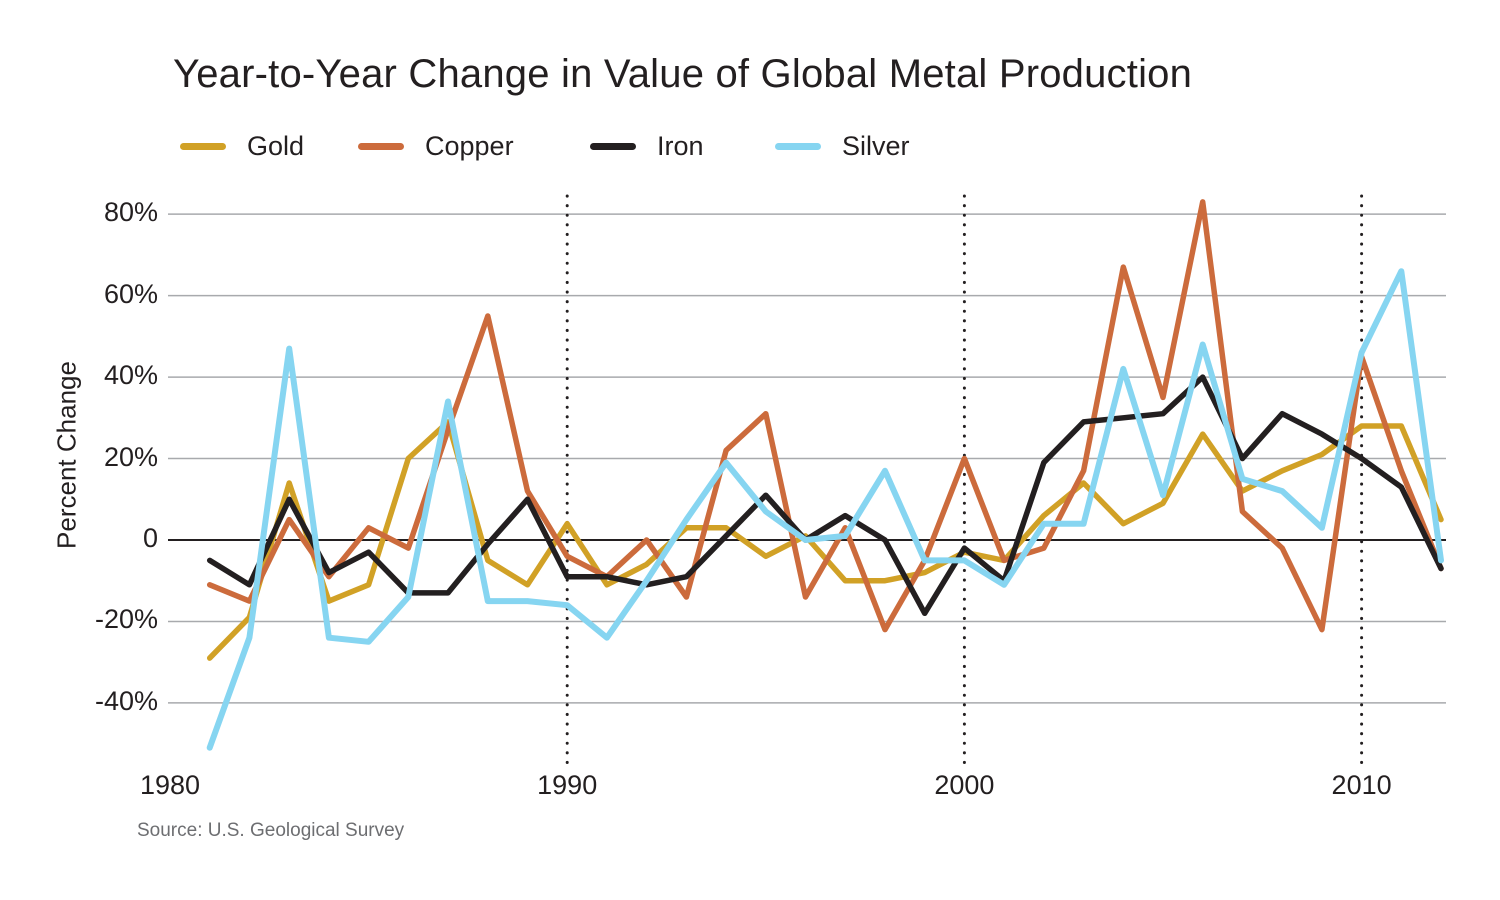 The width and height of the screenshot is (1500, 900). What do you see at coordinates (130, 456) in the screenshot?
I see `y-tick-label-20%: 20%` at bounding box center [130, 456].